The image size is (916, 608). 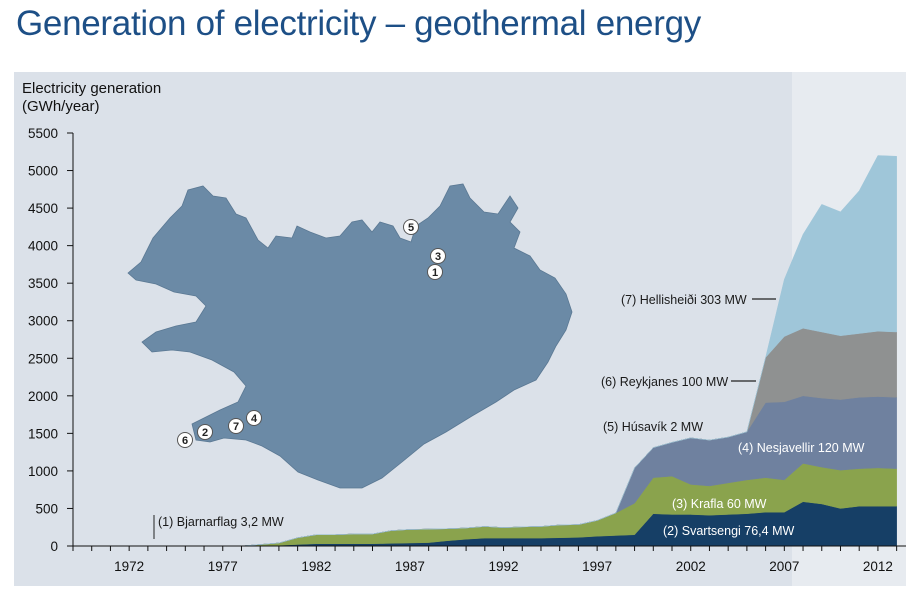 What do you see at coordinates (54, 546) in the screenshot?
I see `y-tick-label: 0` at bounding box center [54, 546].